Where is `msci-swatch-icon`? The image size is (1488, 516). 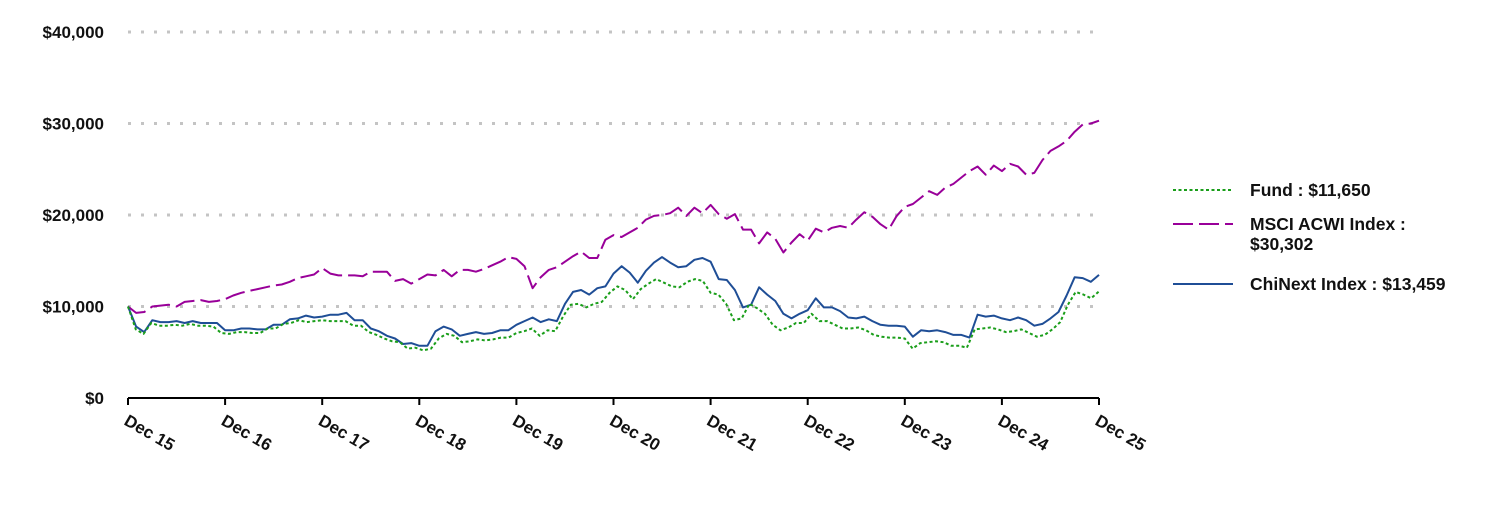 msci-swatch-icon is located at coordinates (1203, 224).